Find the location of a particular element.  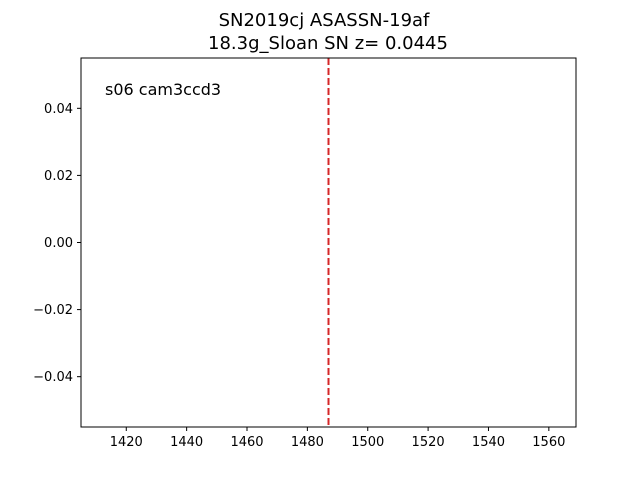

x-tick-label: 1440 is located at coordinates (186, 442).